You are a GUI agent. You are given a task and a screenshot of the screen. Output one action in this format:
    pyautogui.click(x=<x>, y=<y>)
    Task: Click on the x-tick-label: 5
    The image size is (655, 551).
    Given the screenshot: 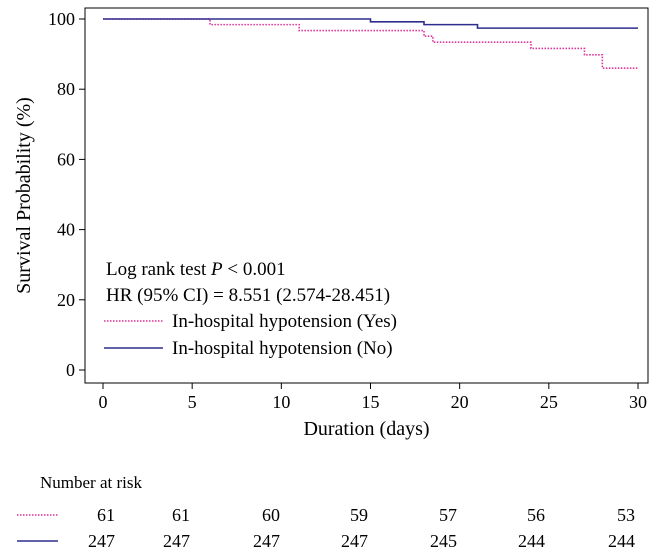 What is the action you would take?
    pyautogui.click(x=192, y=402)
    